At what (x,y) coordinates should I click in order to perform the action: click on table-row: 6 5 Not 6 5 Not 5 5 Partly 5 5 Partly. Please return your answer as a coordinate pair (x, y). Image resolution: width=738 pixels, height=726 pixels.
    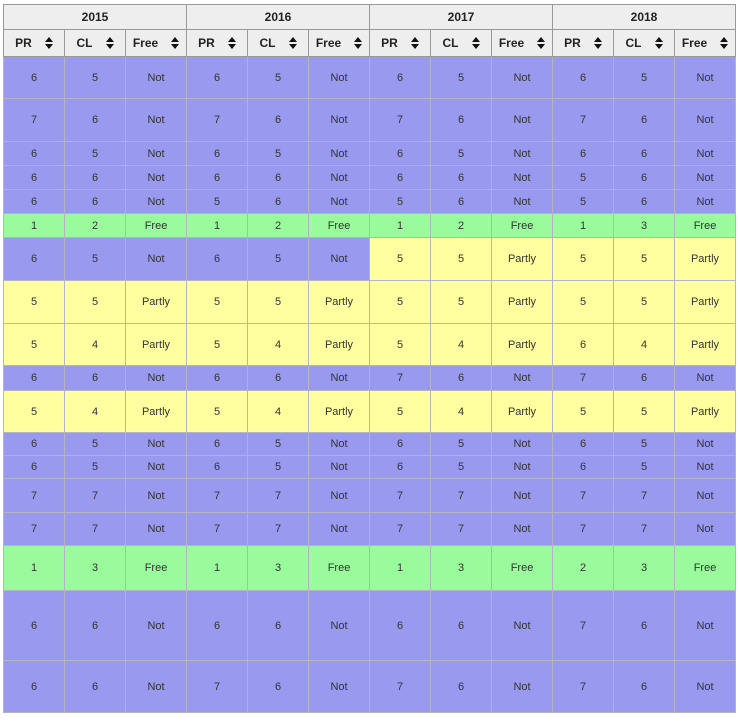
    Looking at the image, I should click on (369, 259).